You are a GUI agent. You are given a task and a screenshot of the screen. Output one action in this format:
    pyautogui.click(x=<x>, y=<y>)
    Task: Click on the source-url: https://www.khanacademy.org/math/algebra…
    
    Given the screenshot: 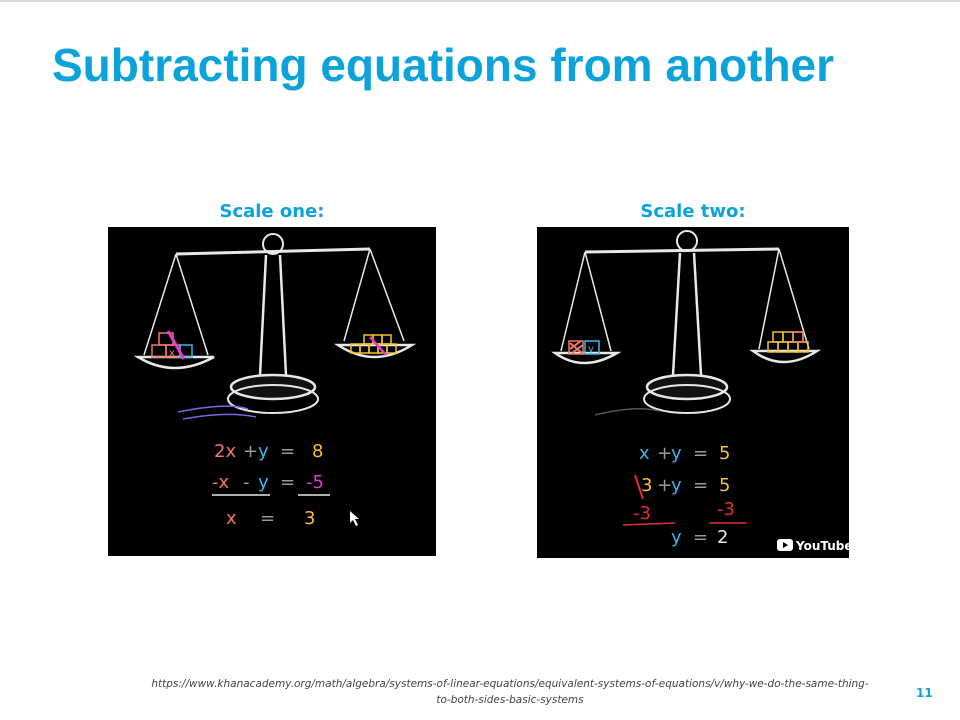 What is the action you would take?
    pyautogui.click(x=510, y=692)
    